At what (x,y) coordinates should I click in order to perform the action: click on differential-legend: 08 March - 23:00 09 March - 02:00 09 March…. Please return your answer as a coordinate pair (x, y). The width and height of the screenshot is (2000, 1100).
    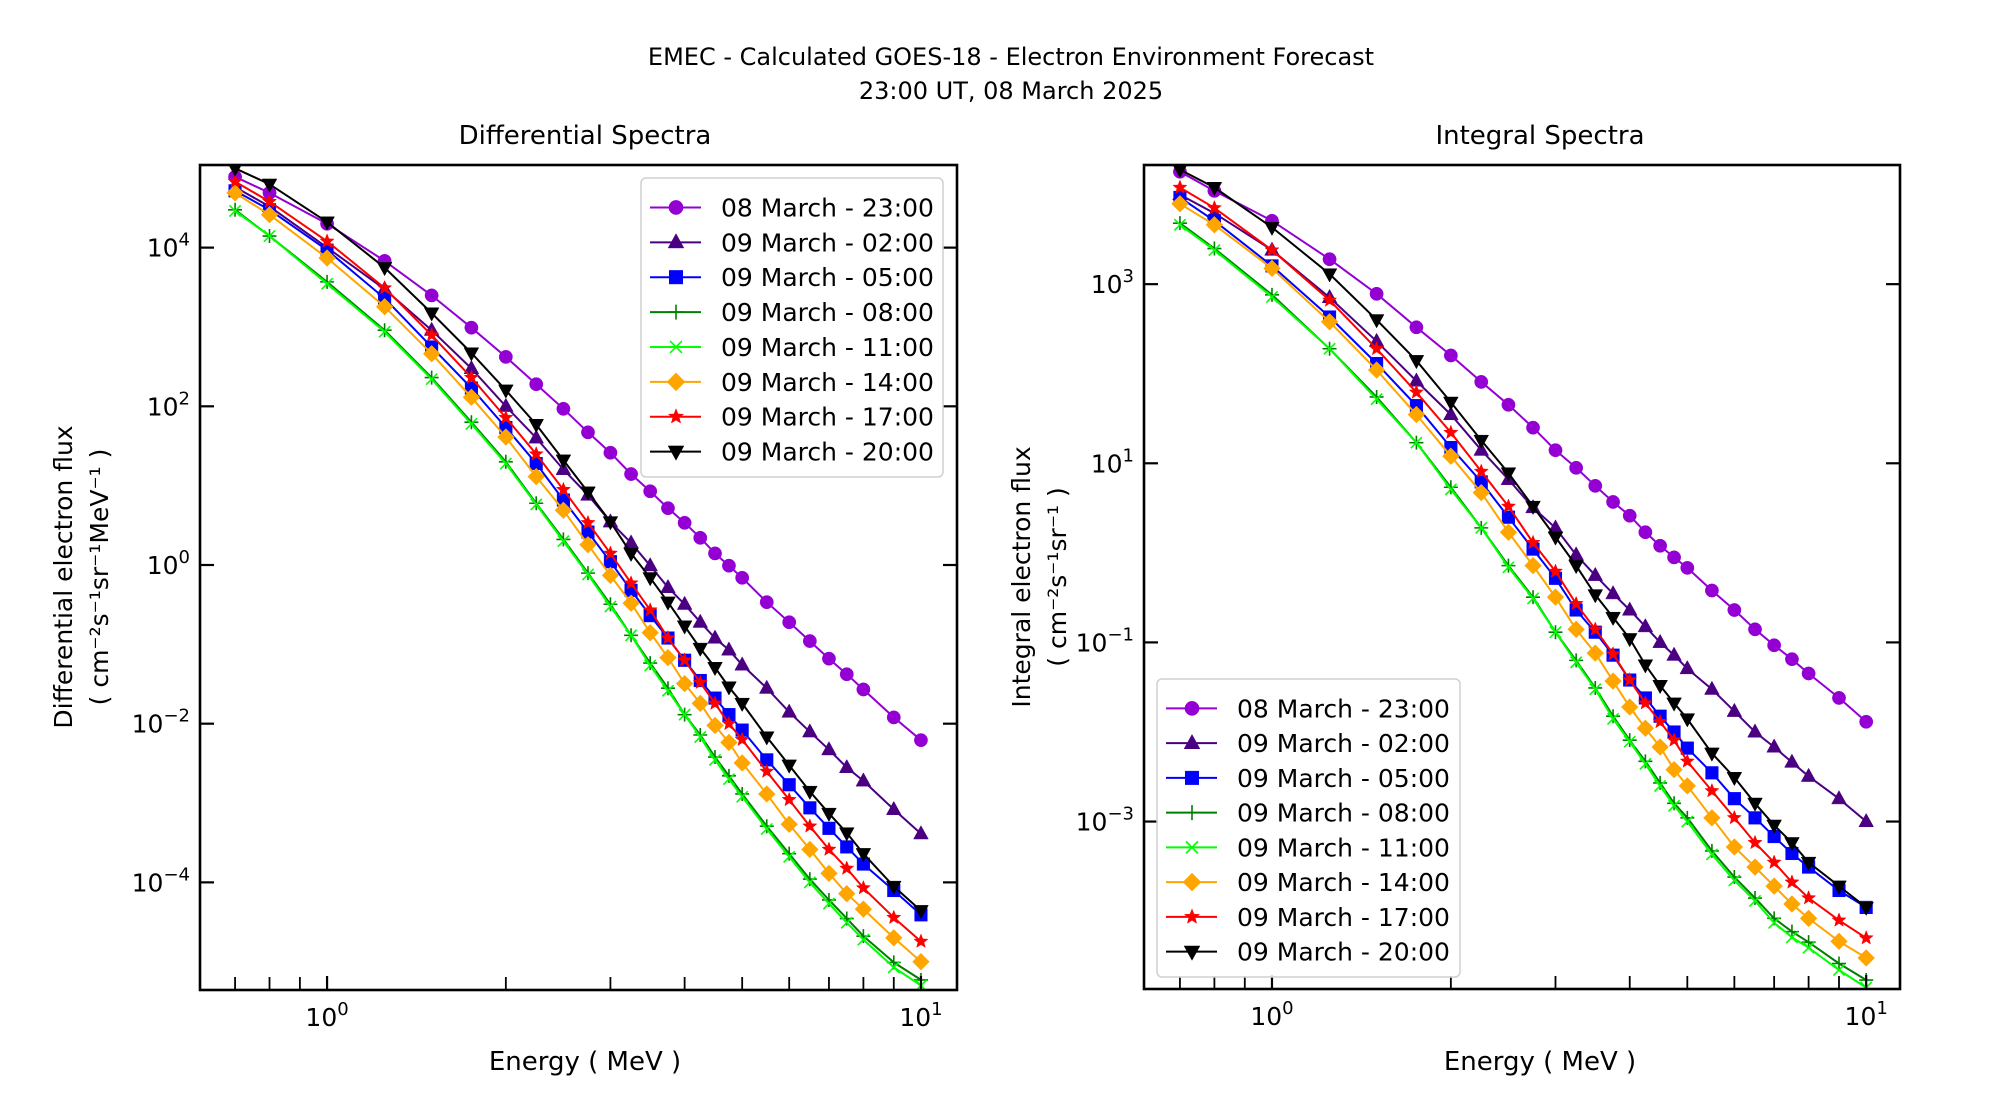
    Looking at the image, I should click on (792, 327).